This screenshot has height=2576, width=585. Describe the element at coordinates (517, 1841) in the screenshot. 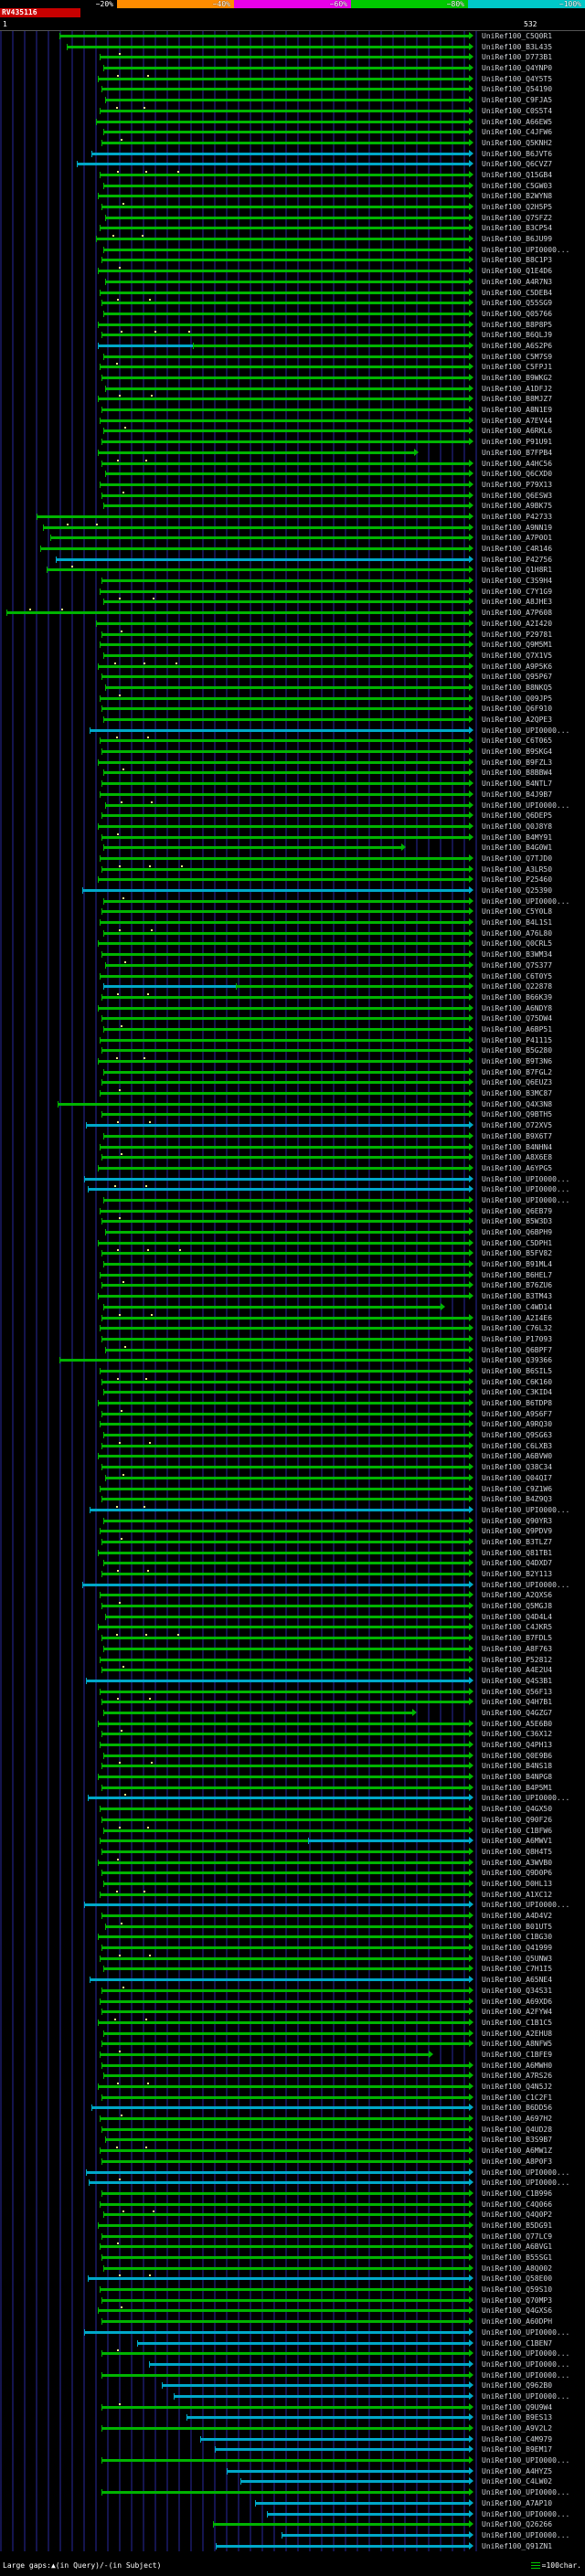

I see `subject-label: UniRef100_A6MWV1` at that location.